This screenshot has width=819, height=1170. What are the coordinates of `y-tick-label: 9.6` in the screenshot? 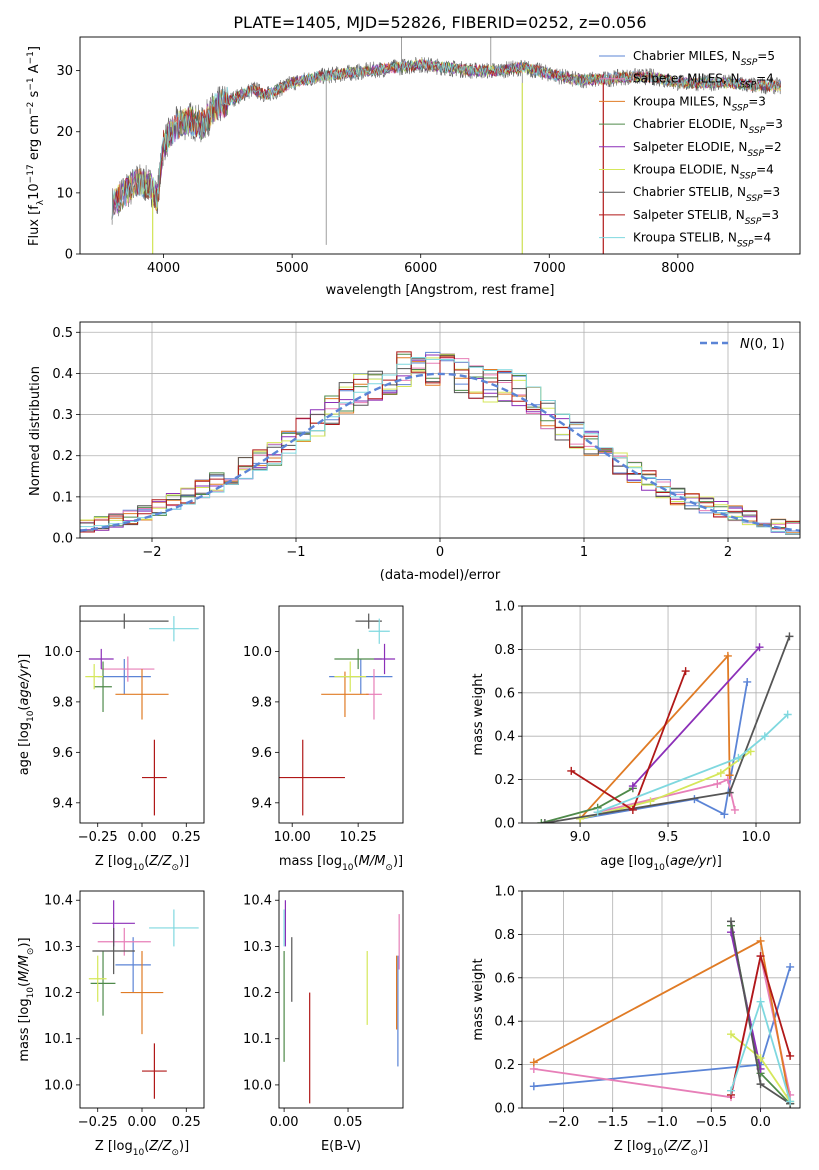 It's located at (261, 753).